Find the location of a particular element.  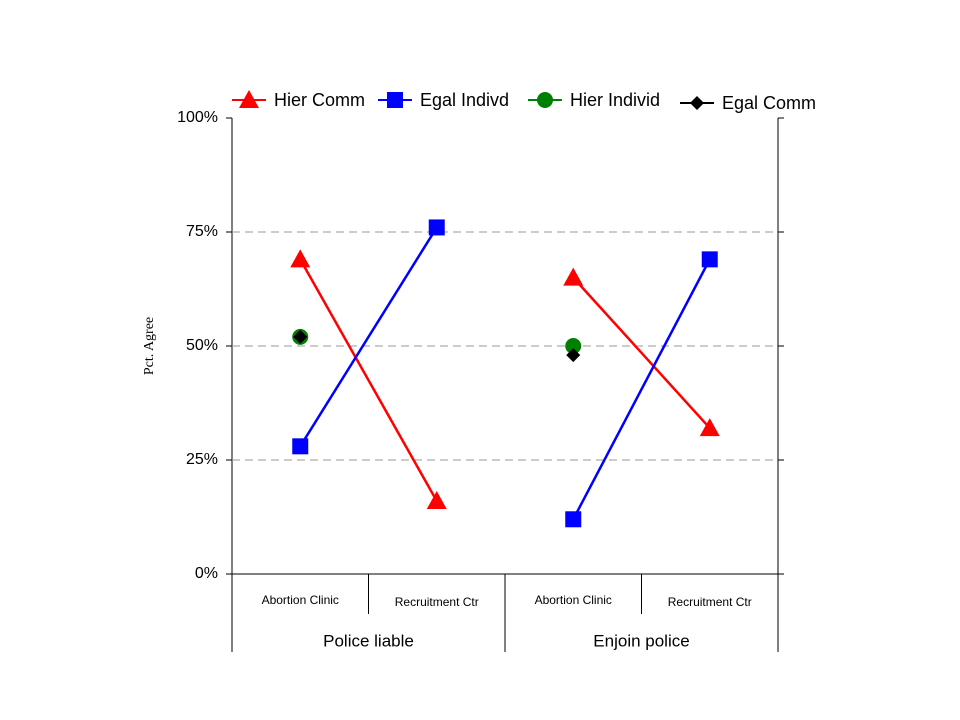

legend-label: Hier Comm is located at coordinates (319, 100).